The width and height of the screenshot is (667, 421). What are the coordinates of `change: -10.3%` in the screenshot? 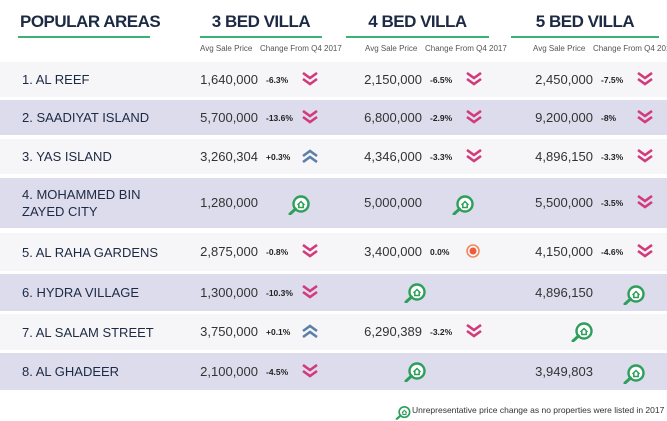 It's located at (279, 292).